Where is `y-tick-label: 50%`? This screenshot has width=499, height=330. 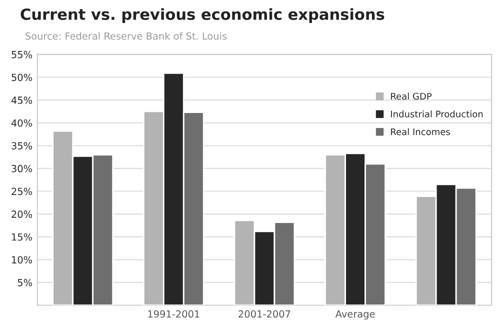 y-tick-label: 50% is located at coordinates (22, 78).